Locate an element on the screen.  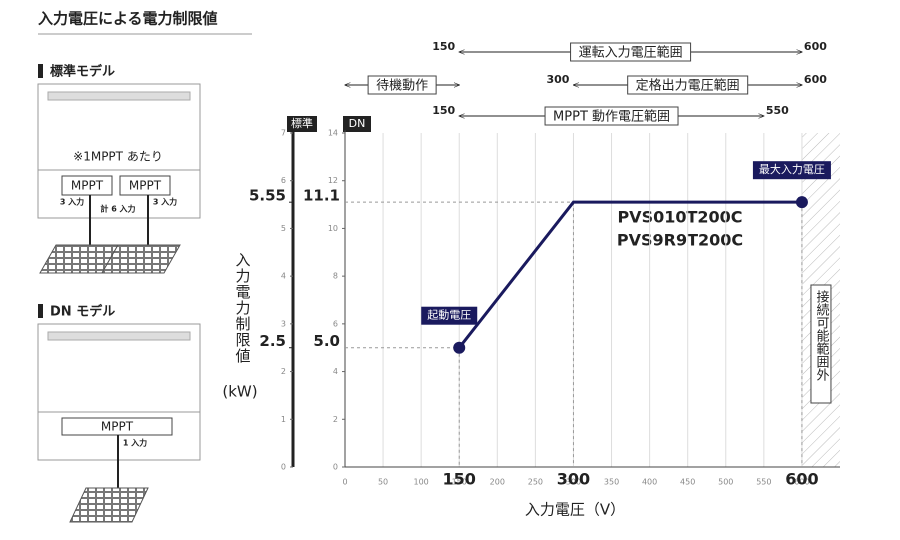
model-title: DN モデル is located at coordinates (82, 312).